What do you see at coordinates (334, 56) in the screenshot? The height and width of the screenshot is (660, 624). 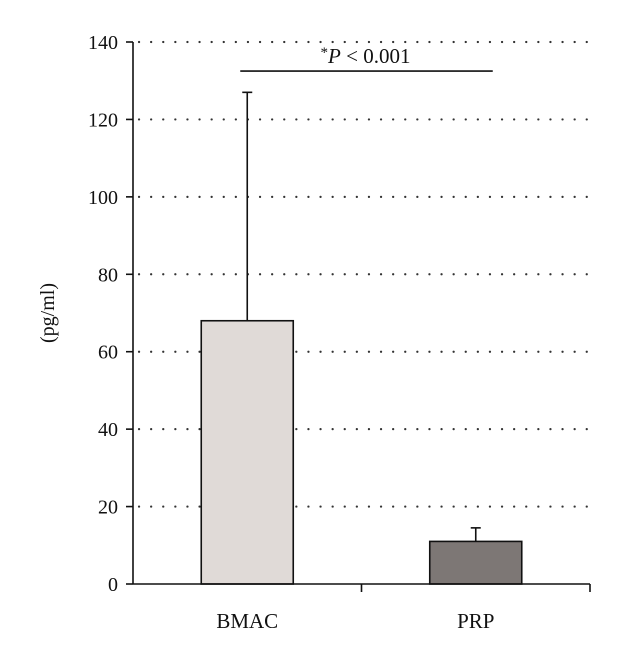 I see `p-symbol: P` at bounding box center [334, 56].